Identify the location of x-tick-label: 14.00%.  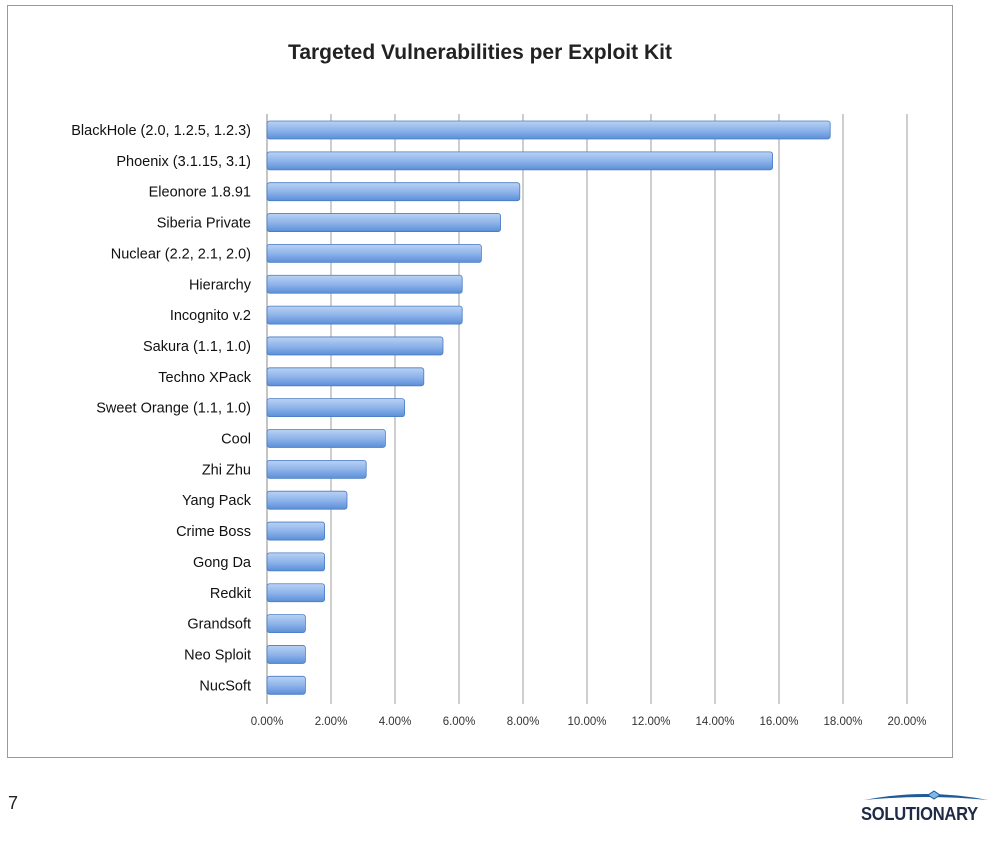
(714, 722).